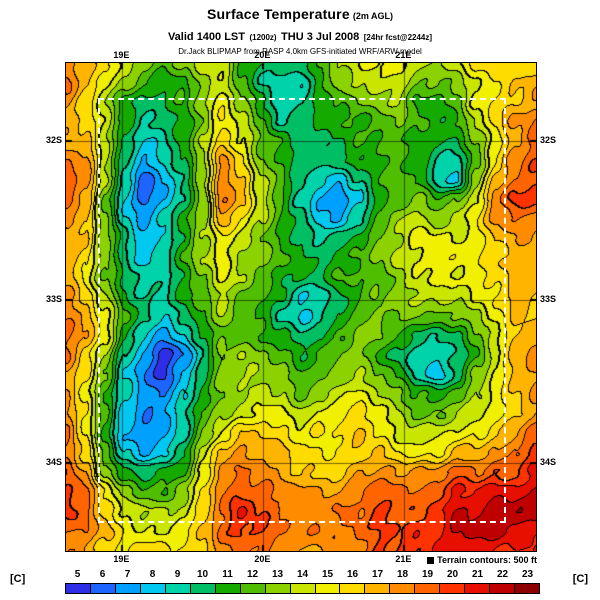  I want to click on colorbar-unit-left: [C], so click(18, 579).